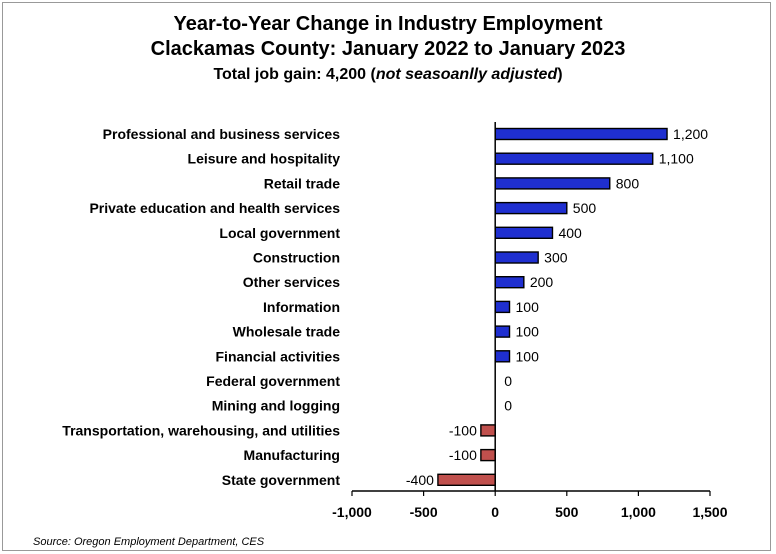 This screenshot has width=776, height=554. Describe the element at coordinates (294, 74) in the screenshot. I see `subtitle-2-prefix: Total job gain: 4,200 (` at that location.